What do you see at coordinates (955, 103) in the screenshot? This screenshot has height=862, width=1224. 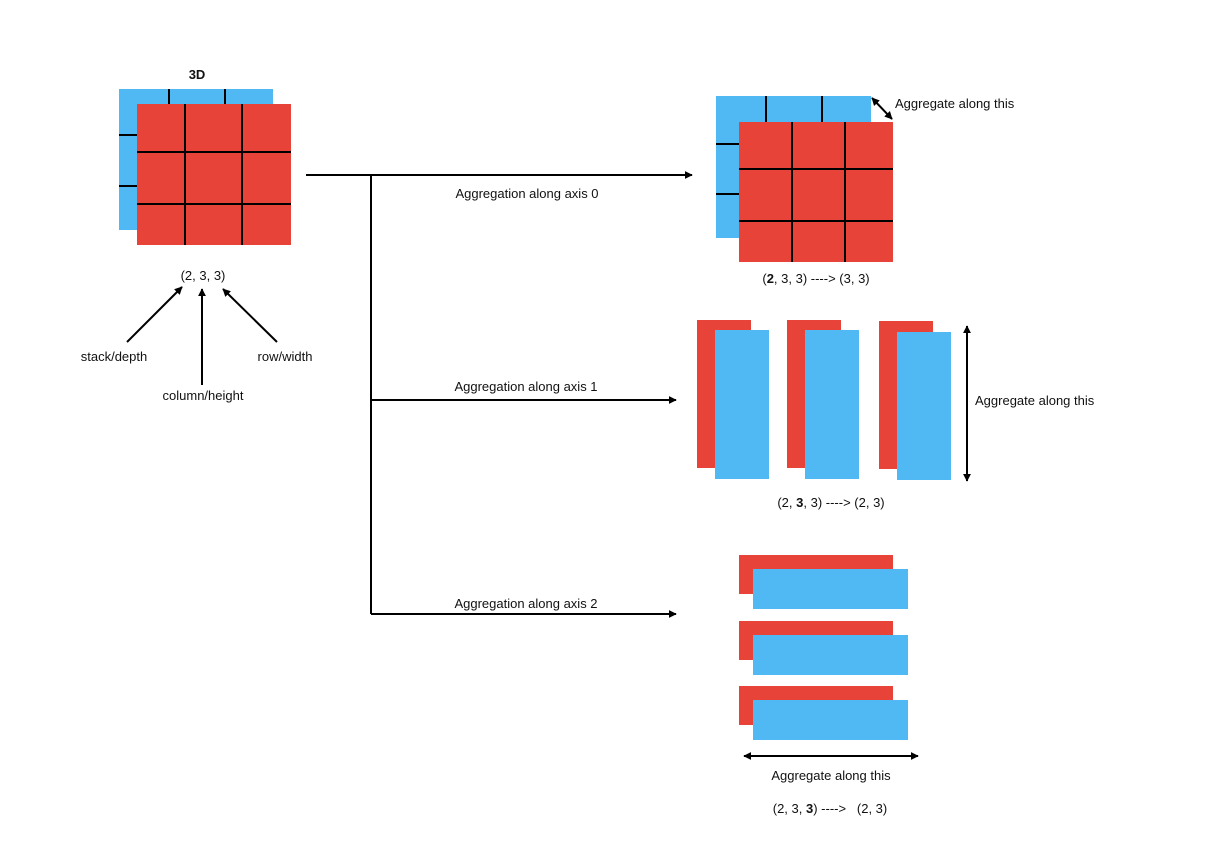 I see `axis0-aggregate-note: Aggregate along this` at bounding box center [955, 103].